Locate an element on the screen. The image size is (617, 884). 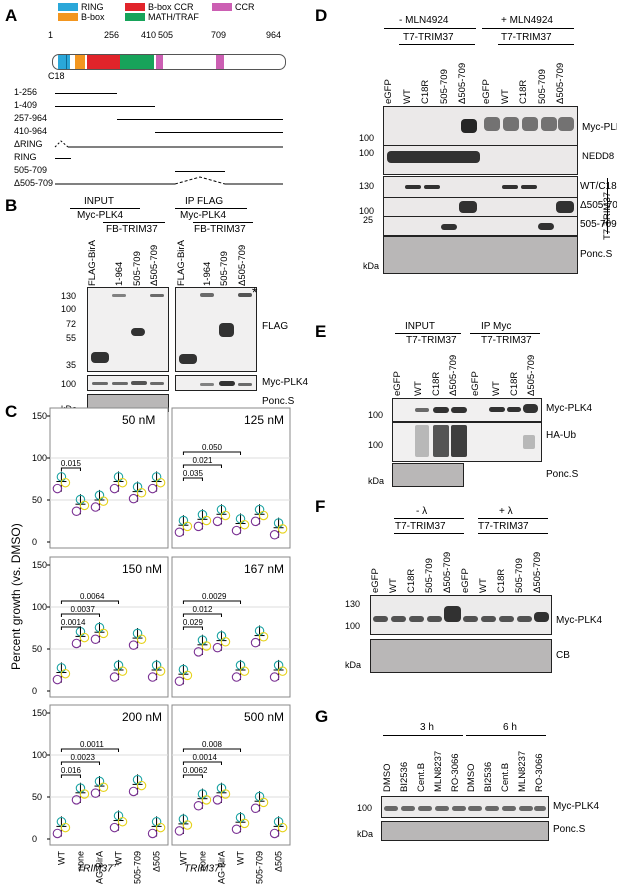
d-minus-label: - MLN4924 is located at coordinates (424, 20).